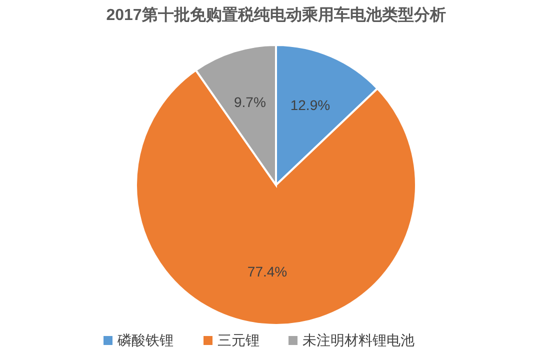  I want to click on data-label: 77.4%, so click(267, 271).